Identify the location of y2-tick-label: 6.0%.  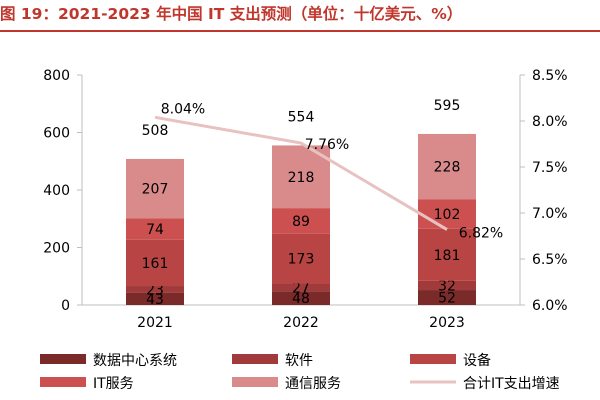
(550, 306).